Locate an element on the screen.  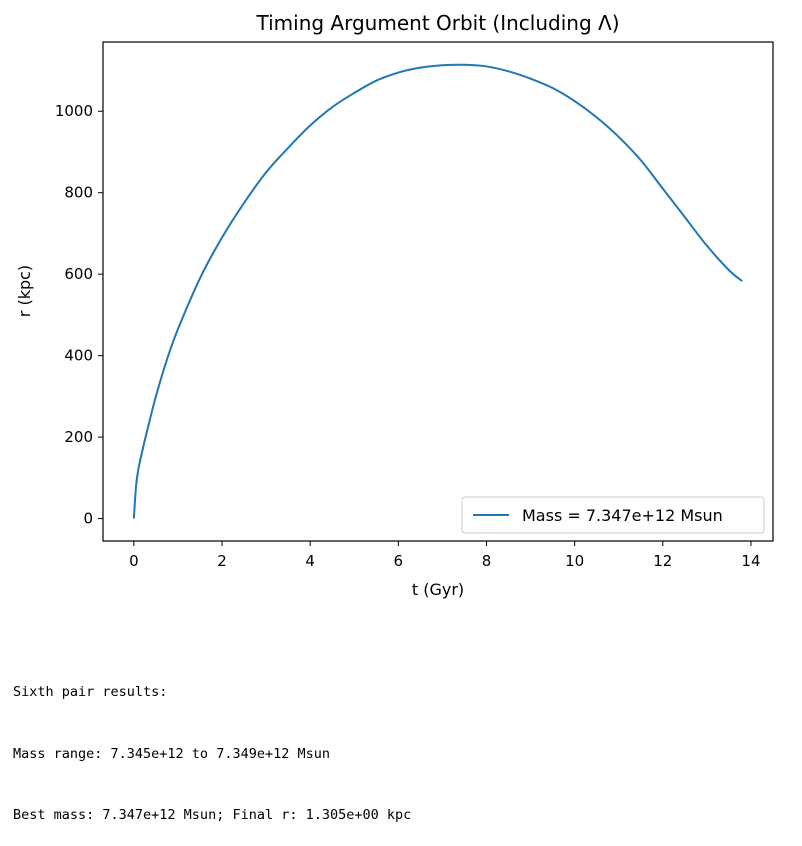
output-line-1: Sixth pair results: is located at coordinates (90, 692).